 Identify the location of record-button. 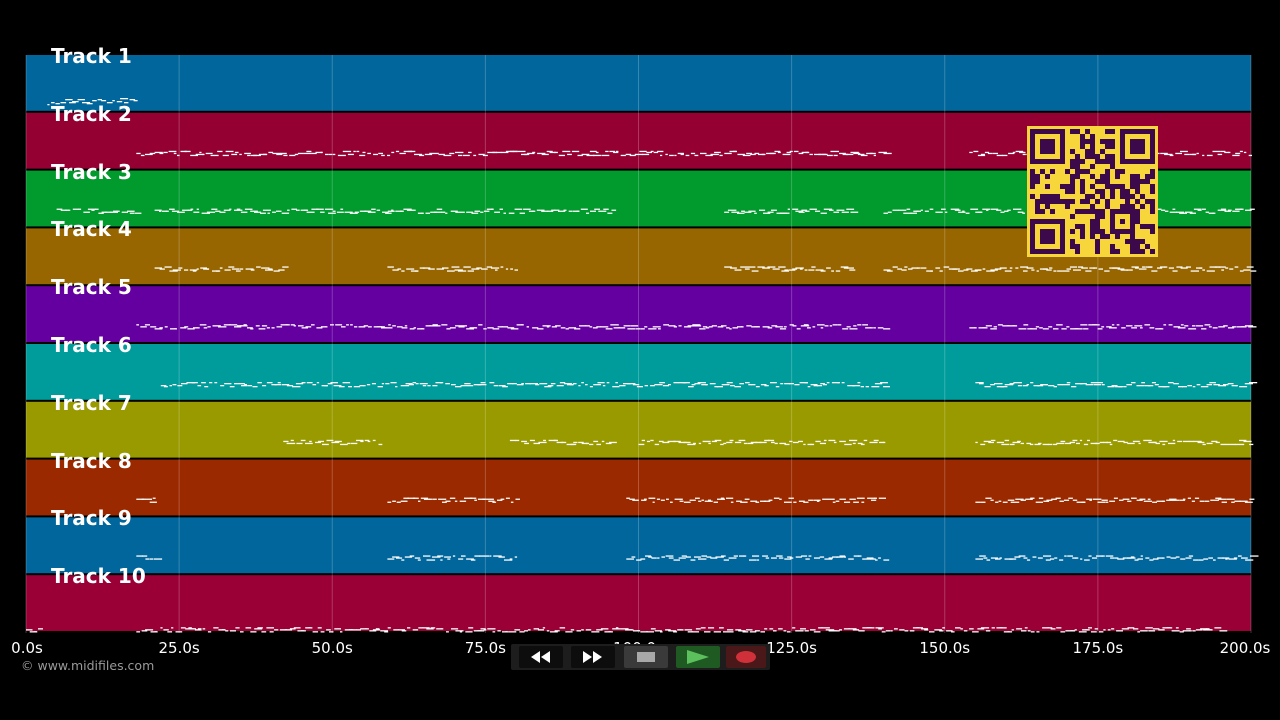
(746, 657).